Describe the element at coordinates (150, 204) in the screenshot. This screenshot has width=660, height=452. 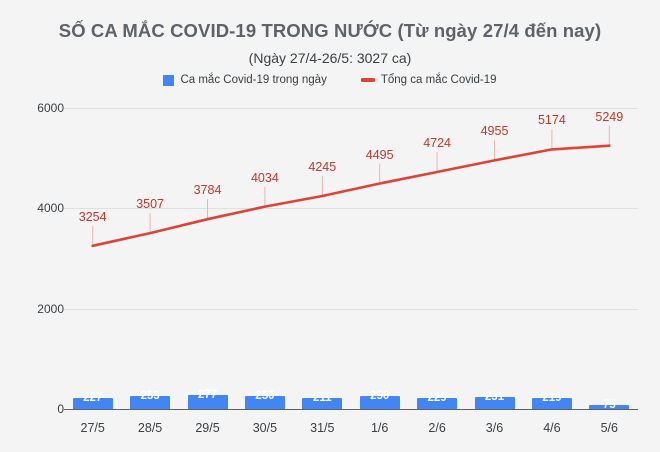
I see `line-value-label: 3507` at that location.